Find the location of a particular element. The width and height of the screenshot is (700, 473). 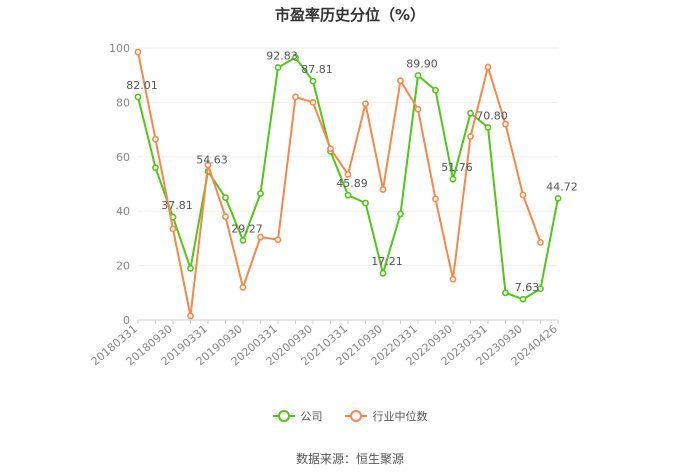

data-label: 70.80 is located at coordinates (492, 115).